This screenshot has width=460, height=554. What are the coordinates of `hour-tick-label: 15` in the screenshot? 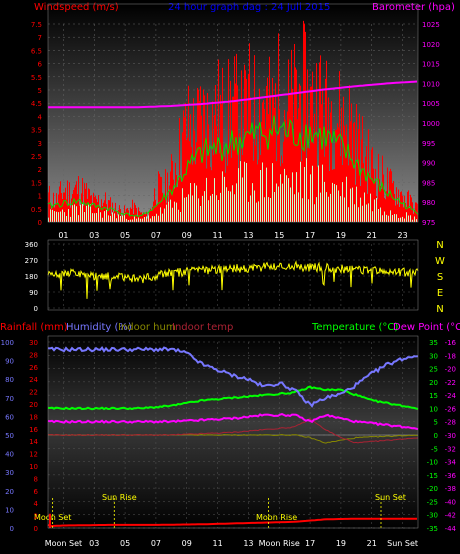 It's located at (279, 235).